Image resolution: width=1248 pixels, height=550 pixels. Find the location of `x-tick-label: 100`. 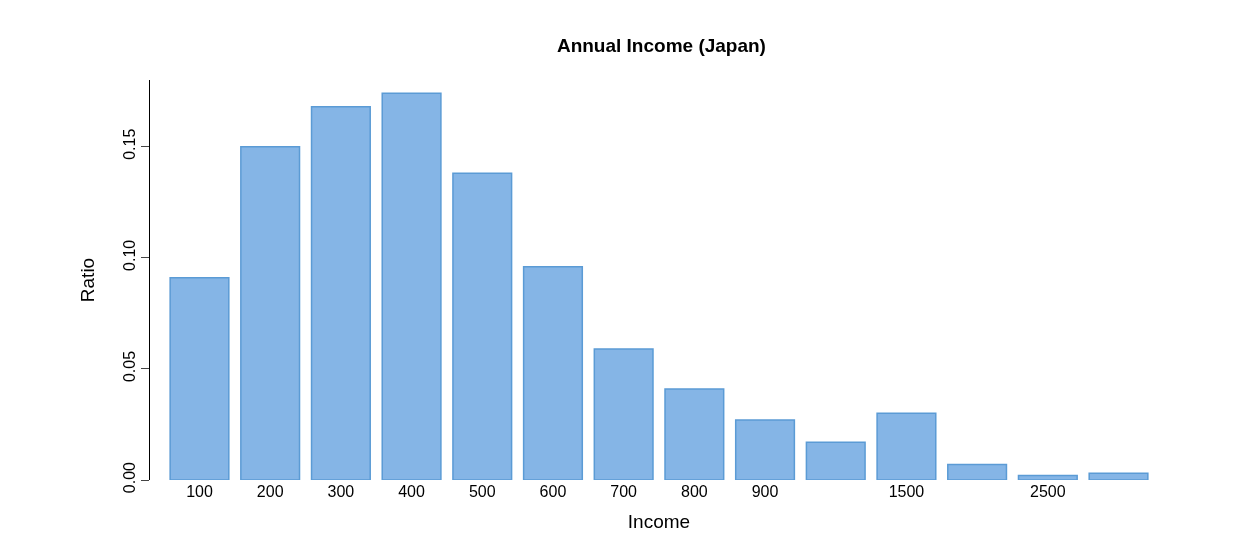

x-tick-label: 100 is located at coordinates (199, 491).